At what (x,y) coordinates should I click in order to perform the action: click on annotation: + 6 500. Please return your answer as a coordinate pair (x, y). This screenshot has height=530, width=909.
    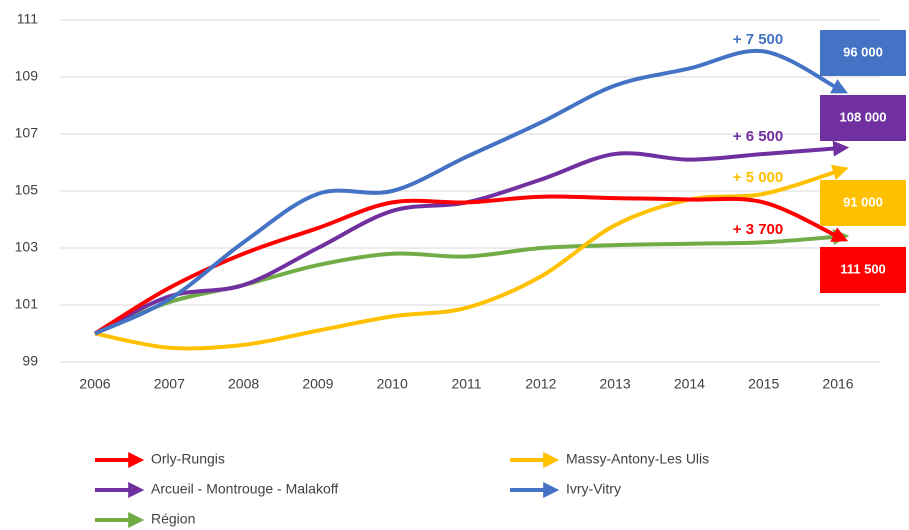
    Looking at the image, I should click on (758, 136).